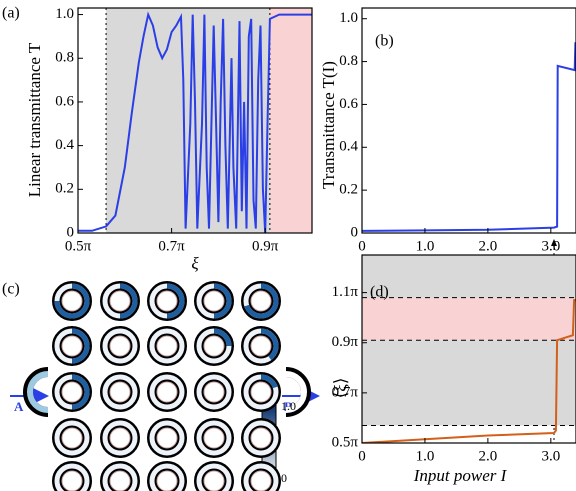 The height and width of the screenshot is (491, 576). What do you see at coordinates (328, 125) in the screenshot?
I see `y-axis-label: Transmittance T(I)` at bounding box center [328, 125].